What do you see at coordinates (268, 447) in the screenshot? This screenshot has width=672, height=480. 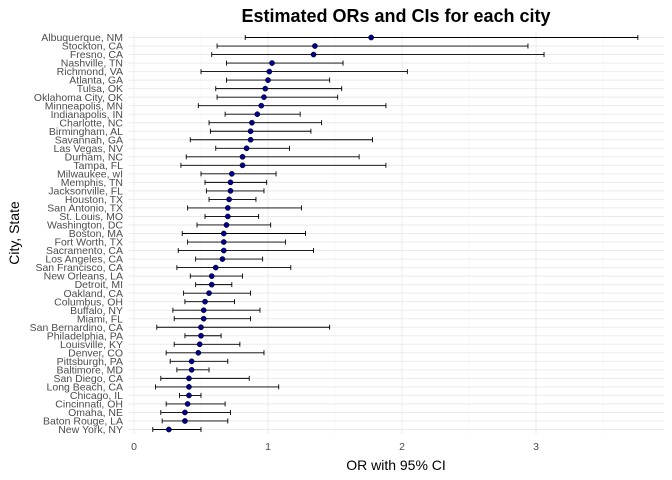 I see `x-tick-label: 1` at bounding box center [268, 447].